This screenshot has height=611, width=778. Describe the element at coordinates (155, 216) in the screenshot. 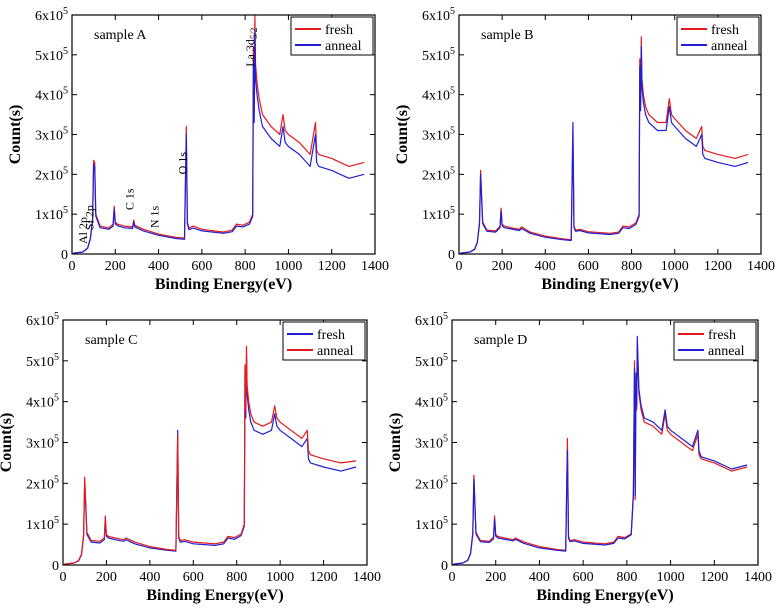

I see `peak-annotation: N 1s` at that location.